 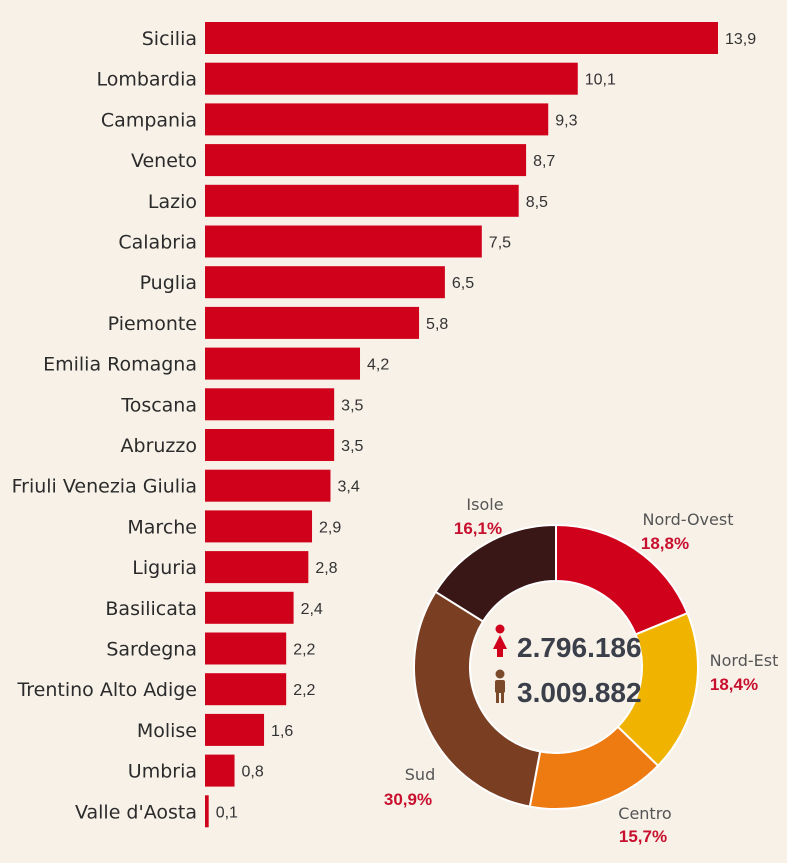 What do you see at coordinates (537, 202) in the screenshot?
I see `bar-value-label: 8,5` at bounding box center [537, 202].